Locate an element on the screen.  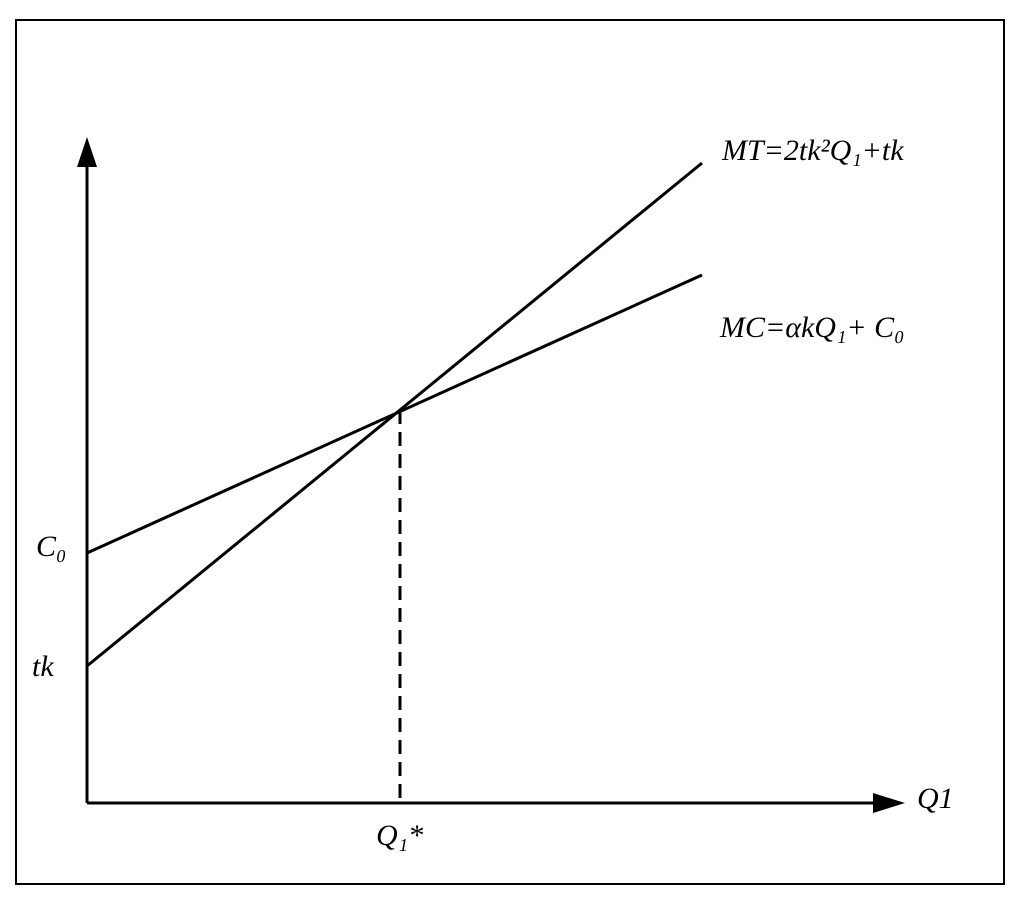
x-axis-label: Q1 is located at coordinates (935, 798).